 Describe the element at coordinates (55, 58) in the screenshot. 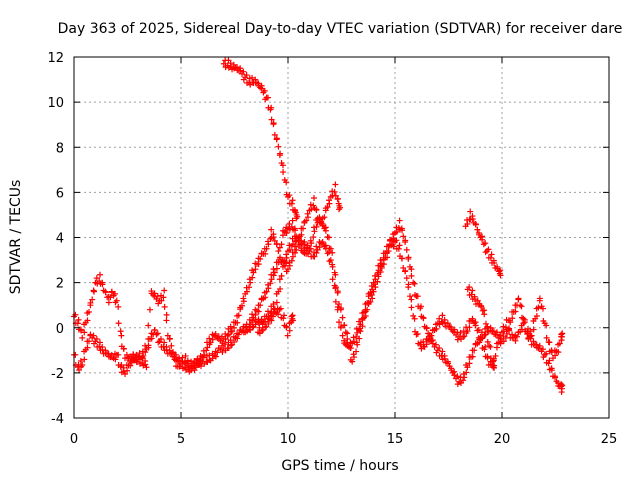

I see `y-tick-label: 12` at that location.